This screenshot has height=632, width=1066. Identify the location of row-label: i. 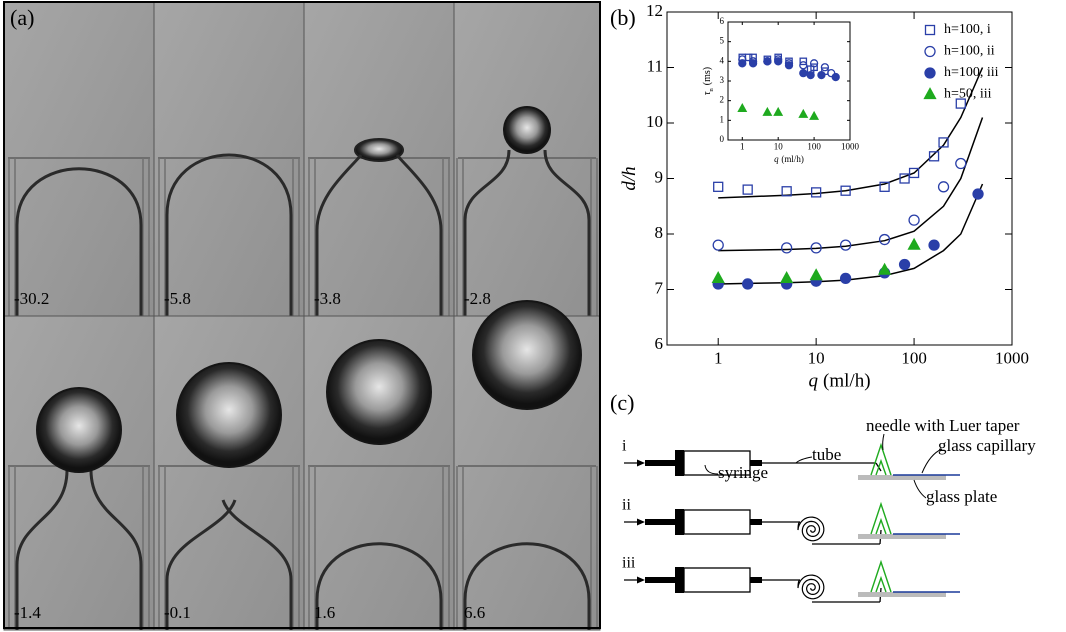
(624, 446).